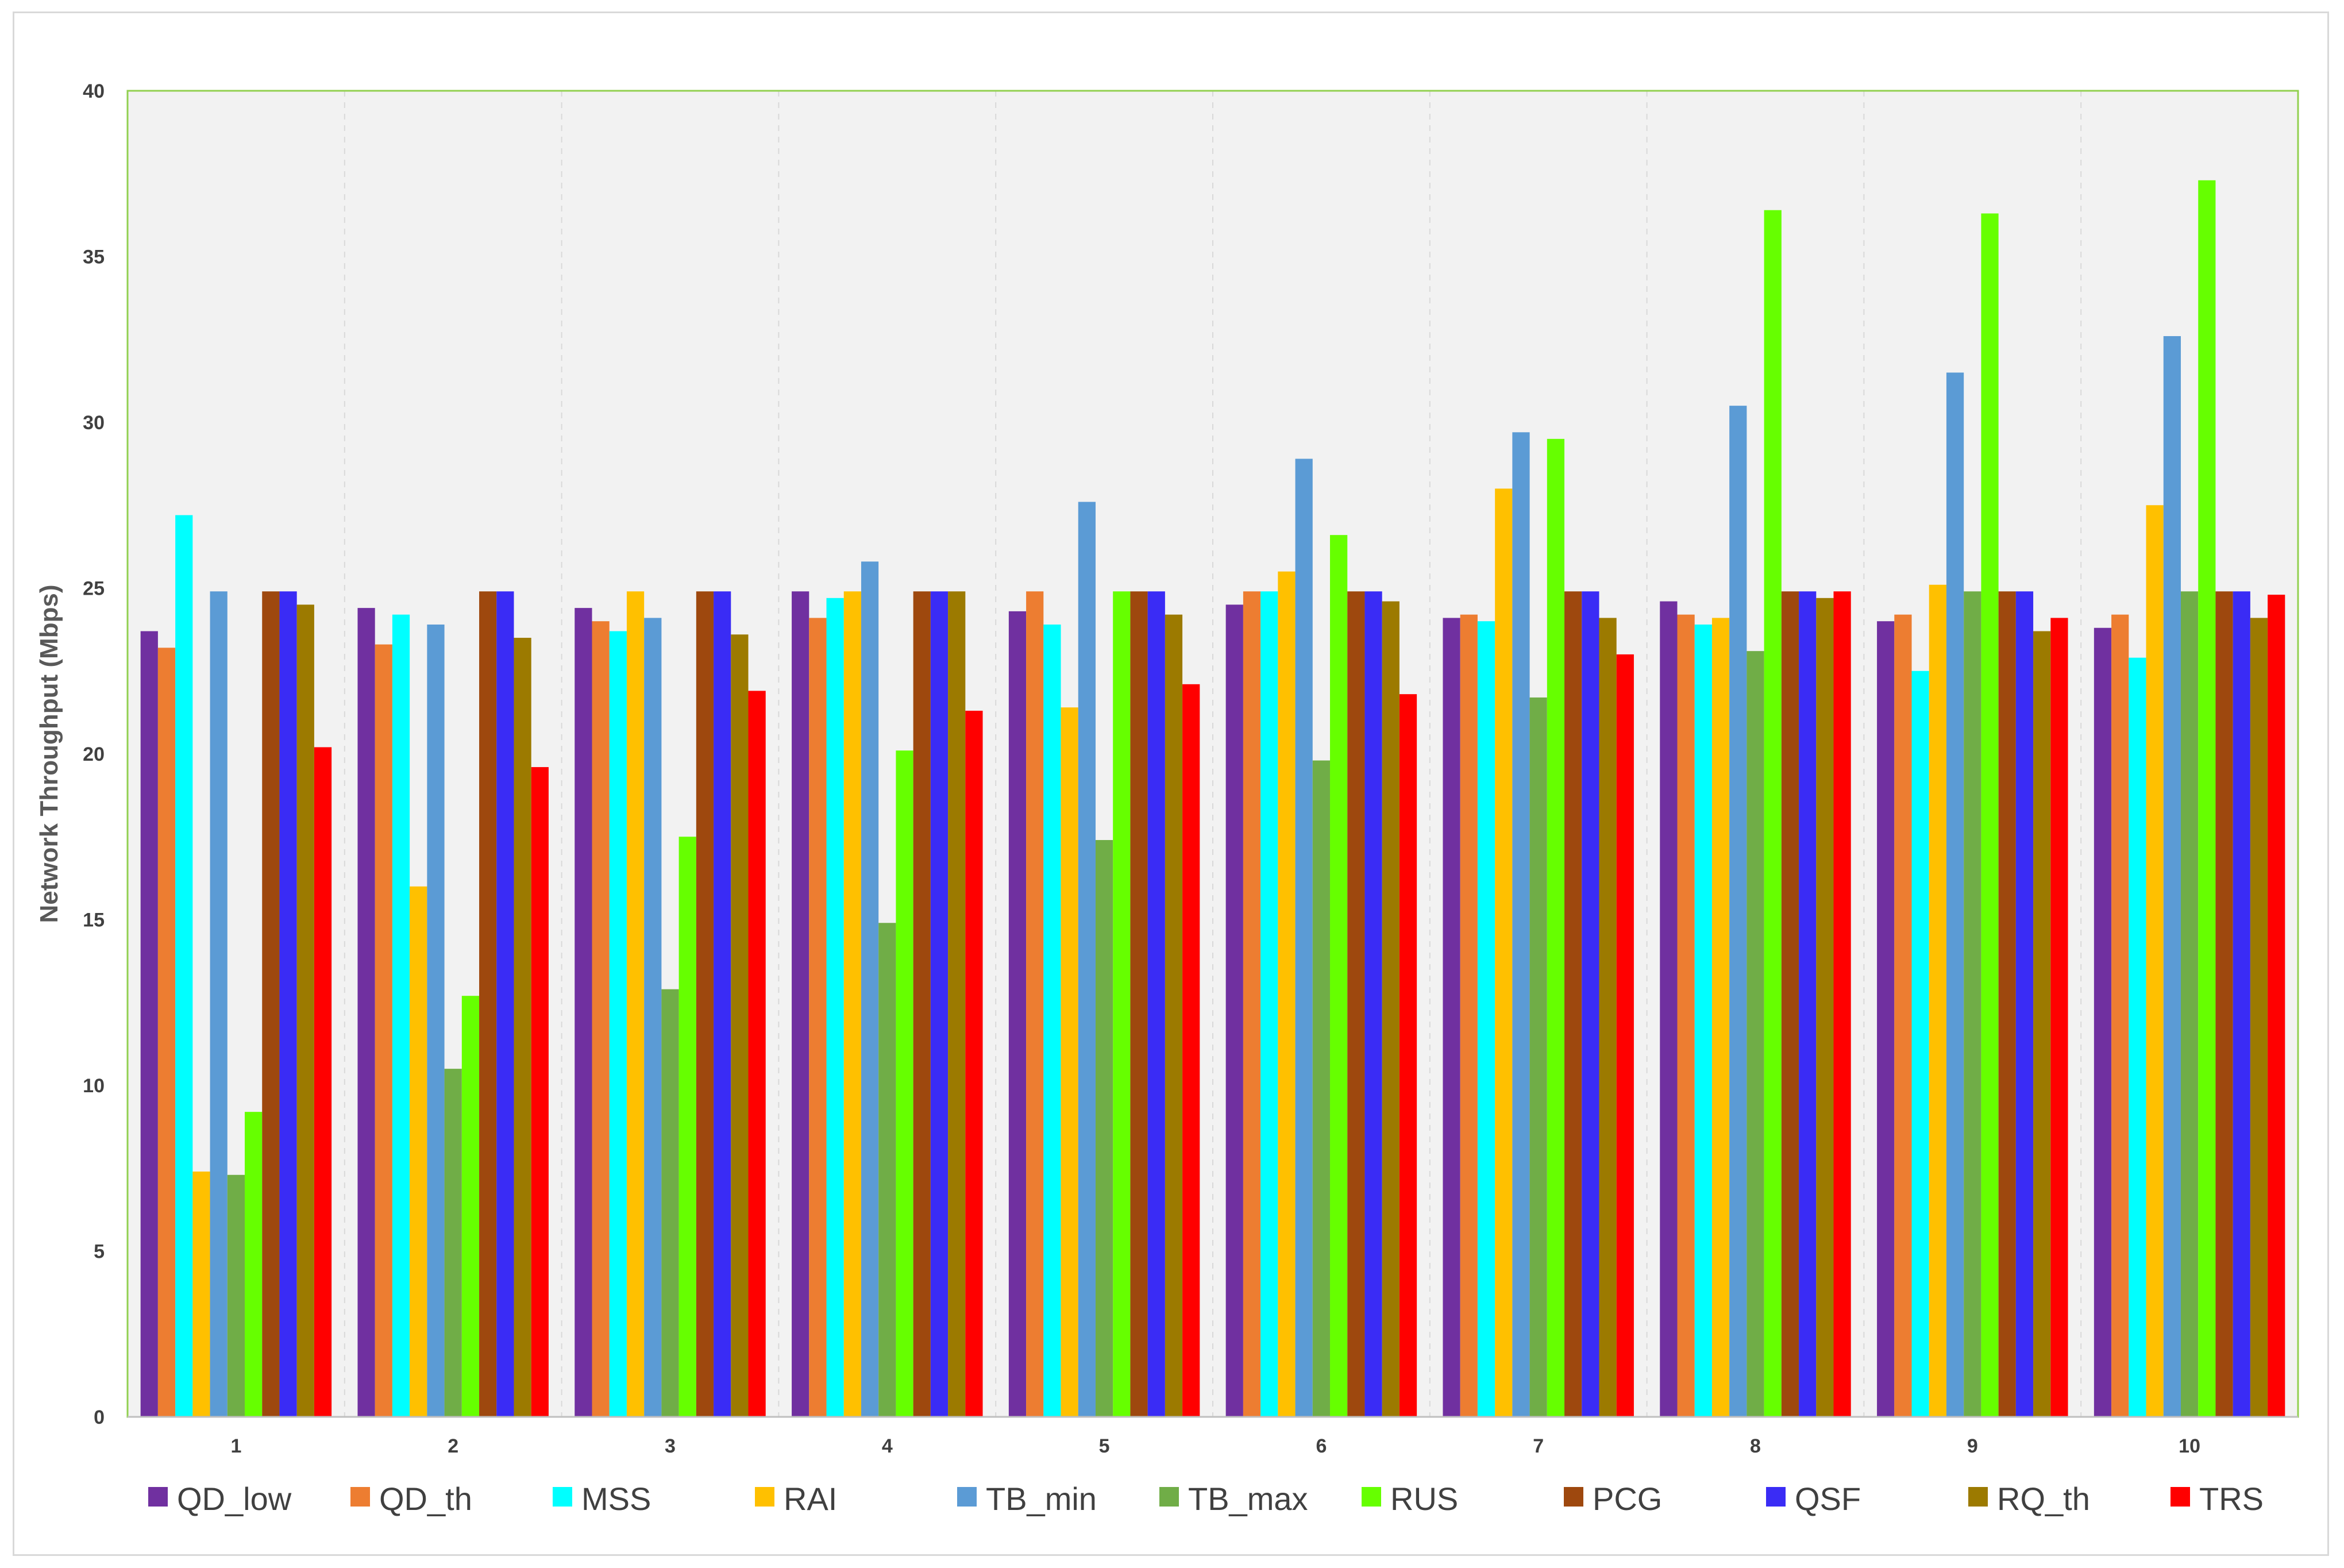 This screenshot has width=2344, height=1568. What do you see at coordinates (94, 754) in the screenshot?
I see `y-tick-label: 20` at bounding box center [94, 754].